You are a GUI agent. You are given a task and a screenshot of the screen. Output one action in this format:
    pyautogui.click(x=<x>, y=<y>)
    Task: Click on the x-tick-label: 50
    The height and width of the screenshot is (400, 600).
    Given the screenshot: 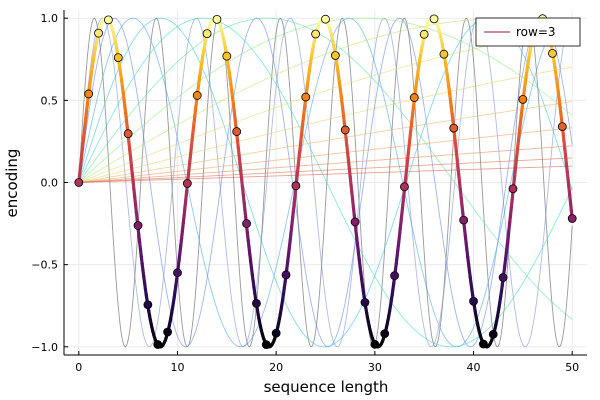 What is the action you would take?
    pyautogui.click(x=572, y=367)
    